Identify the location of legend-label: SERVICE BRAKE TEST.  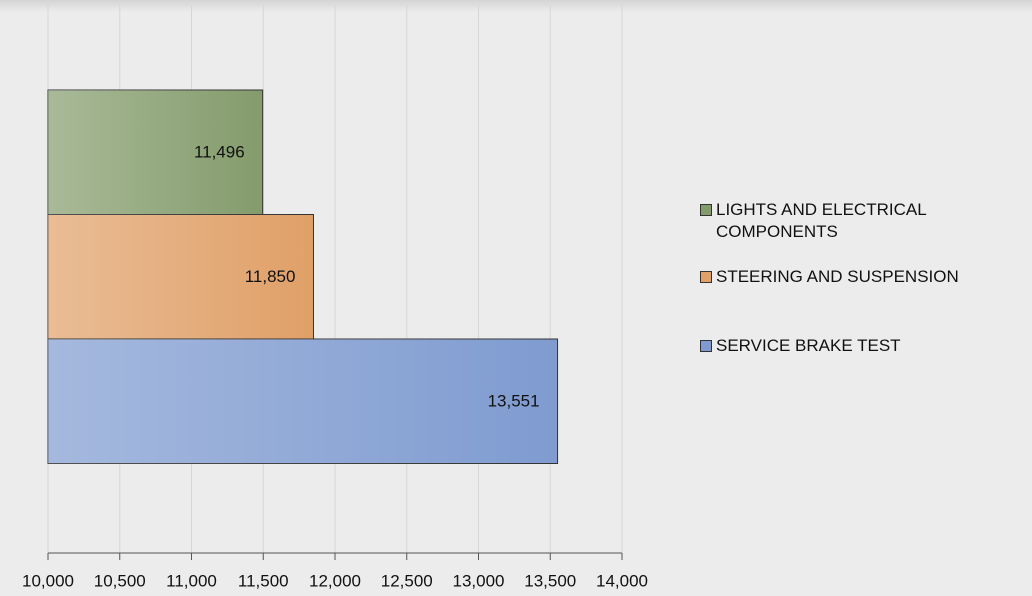
(808, 345).